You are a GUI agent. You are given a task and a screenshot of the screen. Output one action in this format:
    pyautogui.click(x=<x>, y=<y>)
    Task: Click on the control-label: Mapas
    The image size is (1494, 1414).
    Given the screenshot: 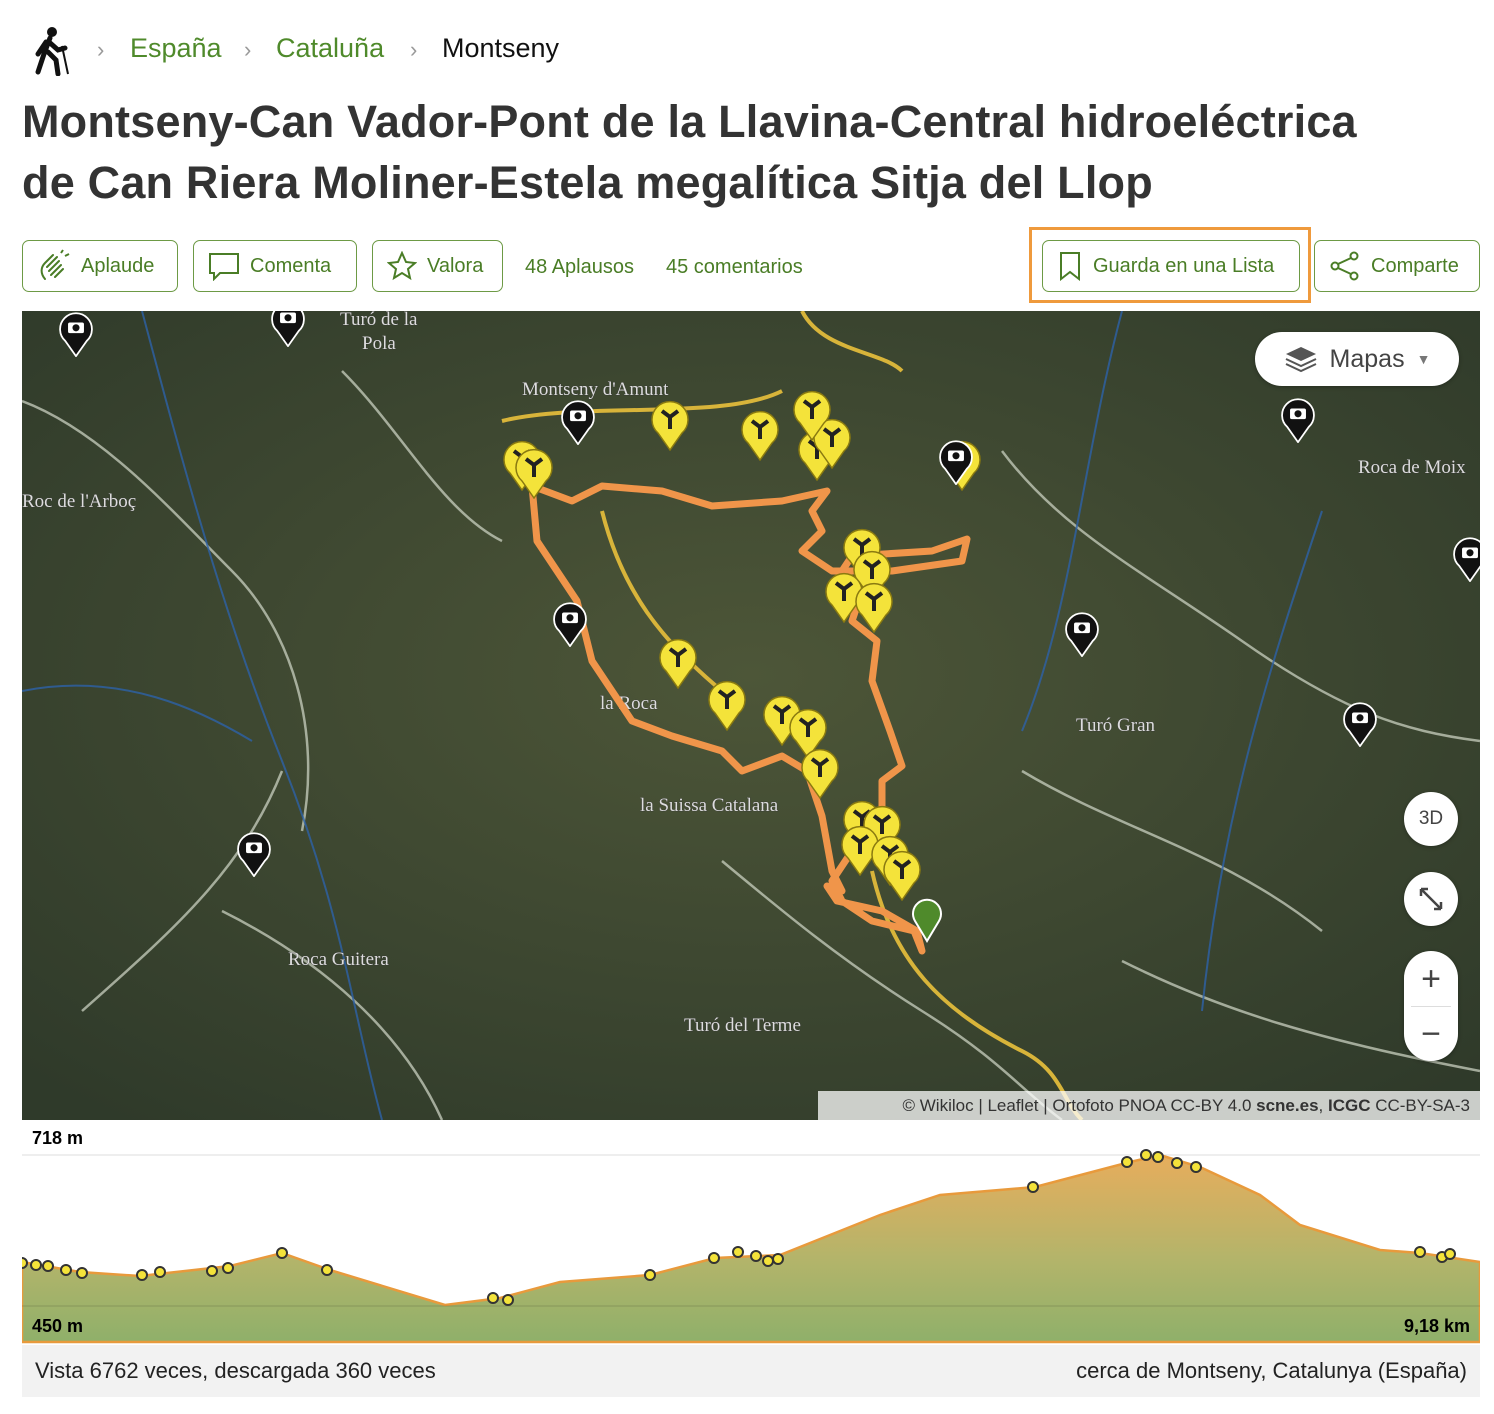 What is the action you would take?
    pyautogui.click(x=1367, y=358)
    